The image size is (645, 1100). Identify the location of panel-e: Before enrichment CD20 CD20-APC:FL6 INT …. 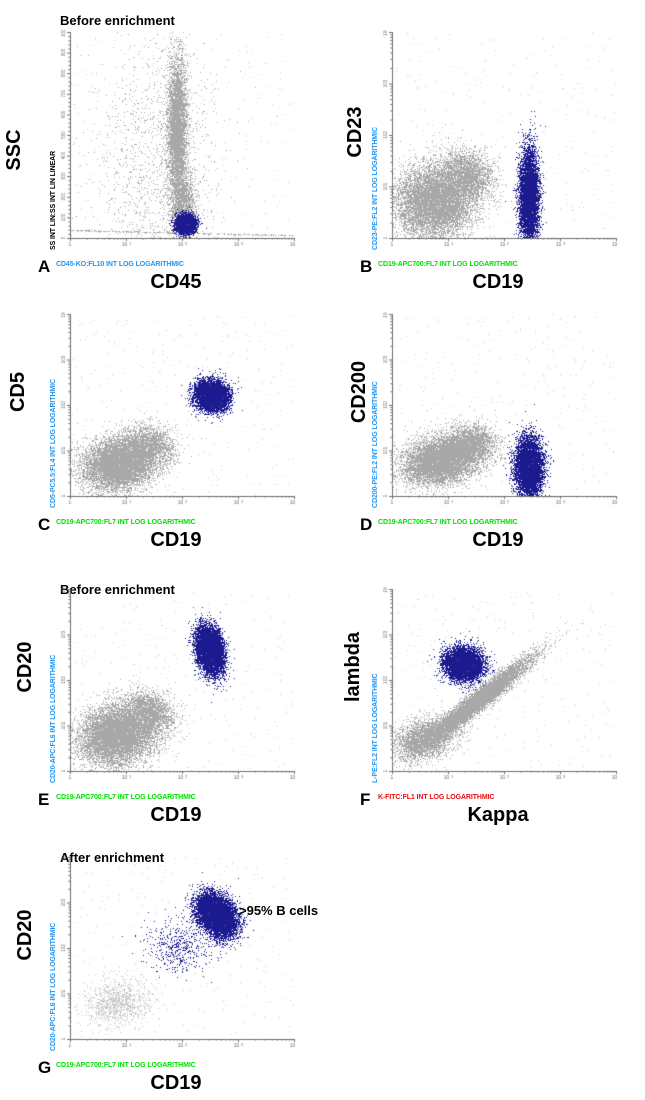
(161, 715).